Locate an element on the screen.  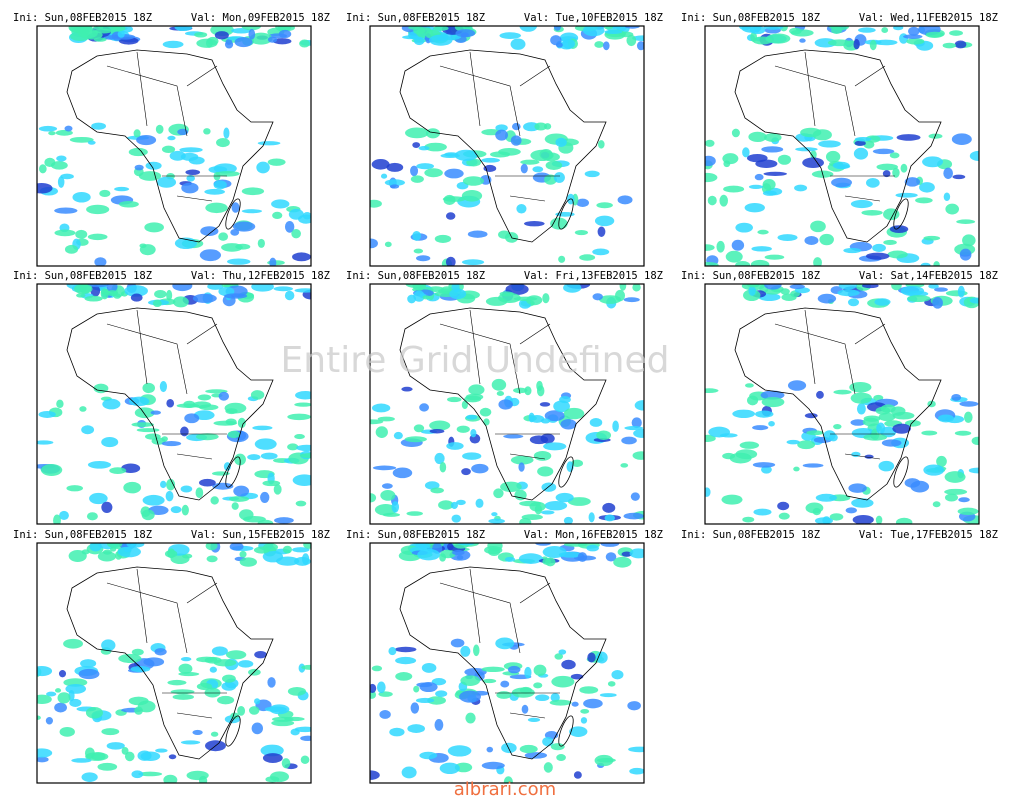
valid-time: Val: Wed,11FEB2015 18Z is located at coordinates (928, 18).